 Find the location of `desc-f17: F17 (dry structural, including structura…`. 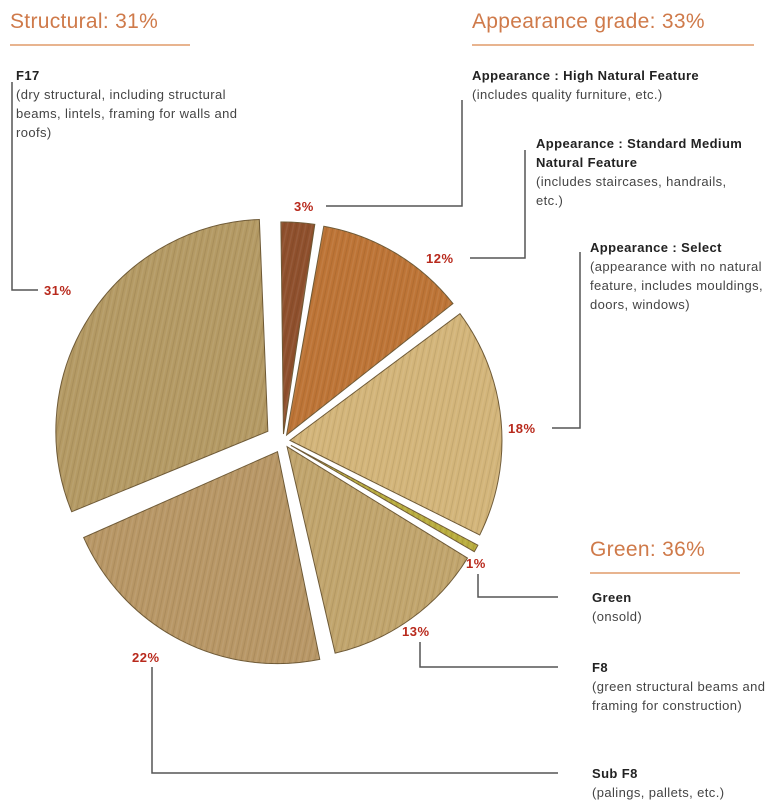

desc-f17: F17 (dry structural, including structura… is located at coordinates (131, 104).